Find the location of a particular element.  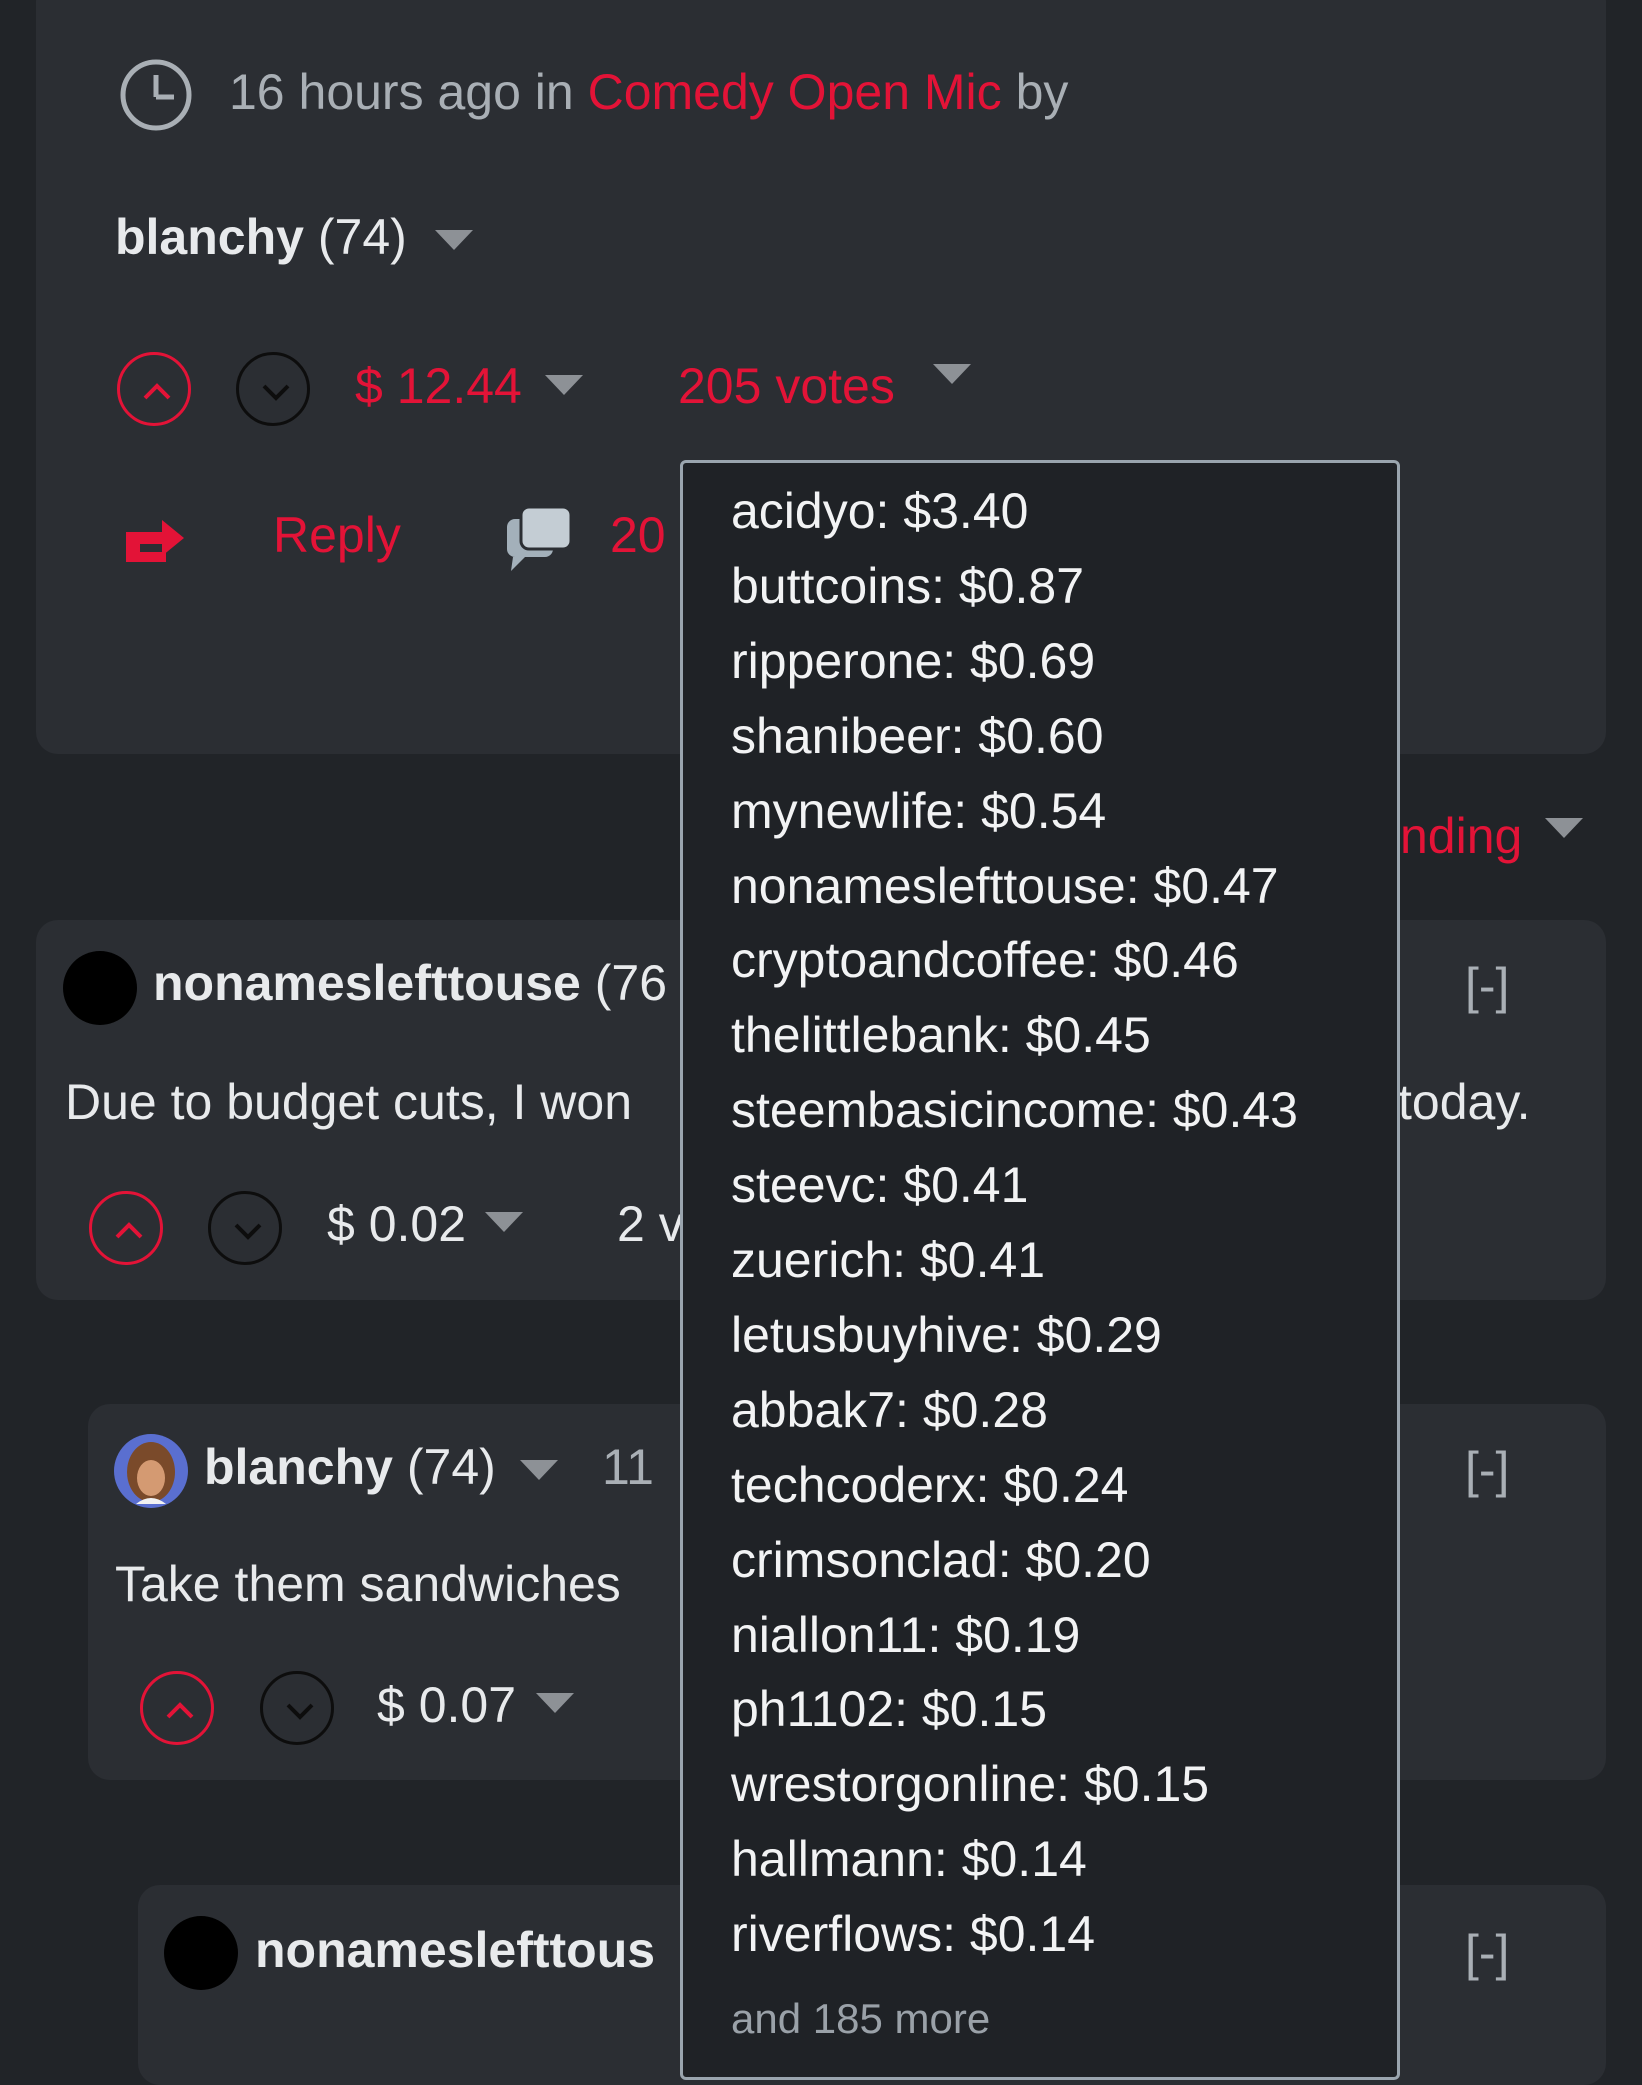

votes-count: 205 votes is located at coordinates (786, 386).